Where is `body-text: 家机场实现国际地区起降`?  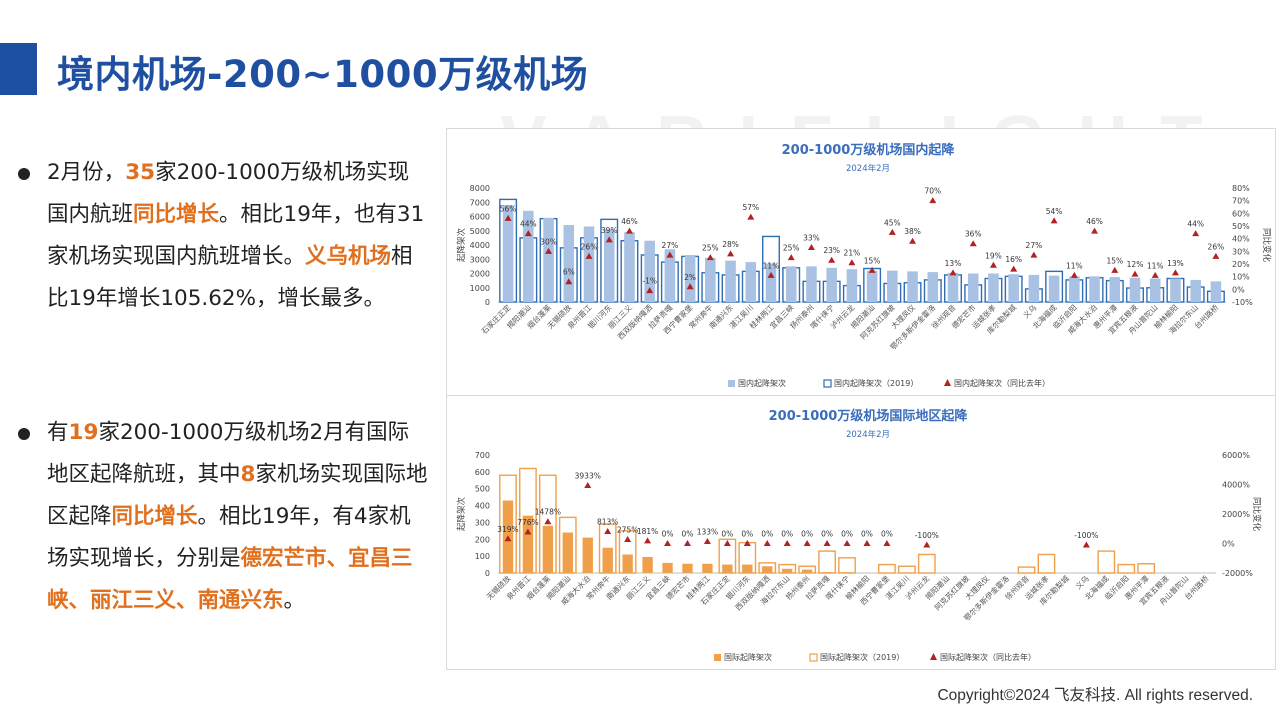
body-text: 家机场实现国际地区起降 is located at coordinates (237, 495).